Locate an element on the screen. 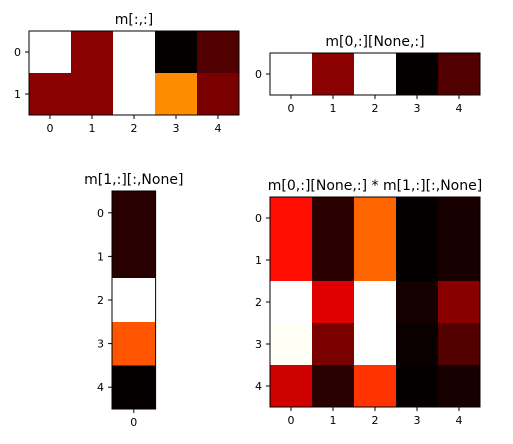 The width and height of the screenshot is (513, 444). heatmap-cell-r3-c2 is located at coordinates (375, 344).